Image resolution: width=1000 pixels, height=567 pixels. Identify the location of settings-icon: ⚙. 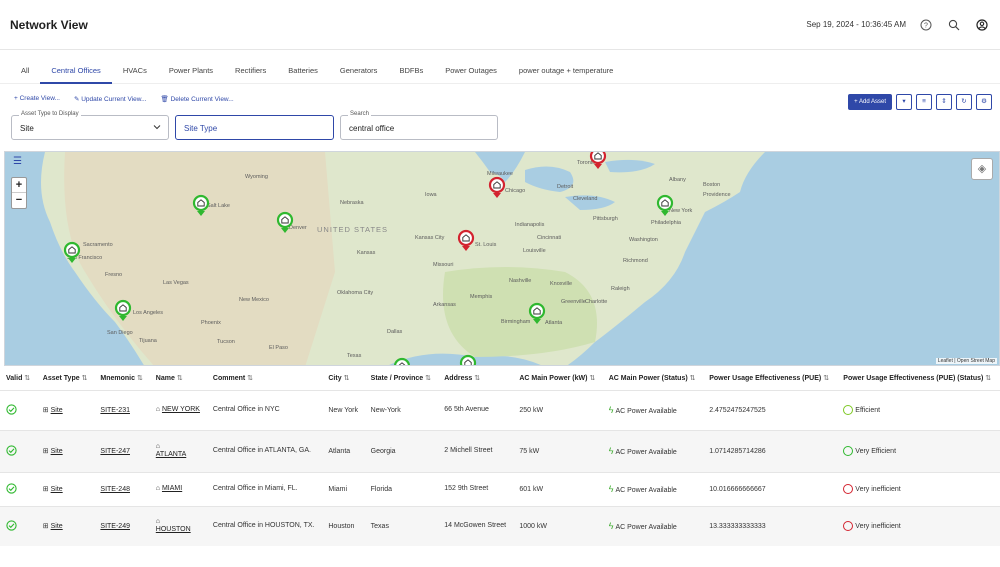
(984, 102).